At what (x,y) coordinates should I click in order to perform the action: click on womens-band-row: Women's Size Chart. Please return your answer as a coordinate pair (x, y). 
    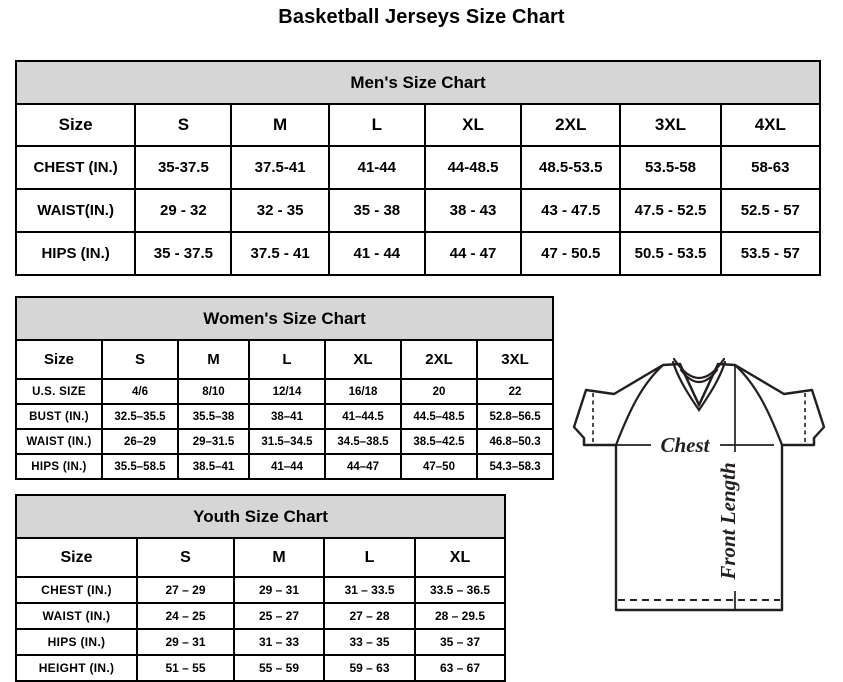
    Looking at the image, I should click on (284, 318).